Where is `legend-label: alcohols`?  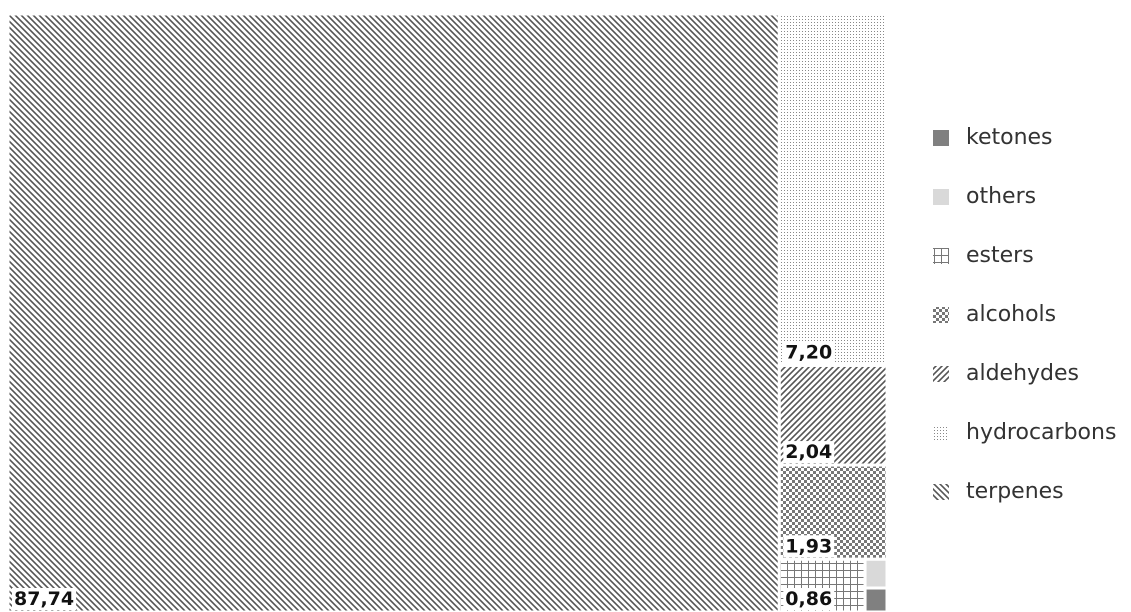
legend-label: alcohols is located at coordinates (1011, 314).